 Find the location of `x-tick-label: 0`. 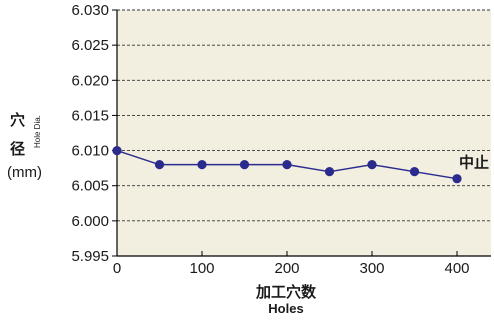

x-tick-label: 0 is located at coordinates (117, 268).